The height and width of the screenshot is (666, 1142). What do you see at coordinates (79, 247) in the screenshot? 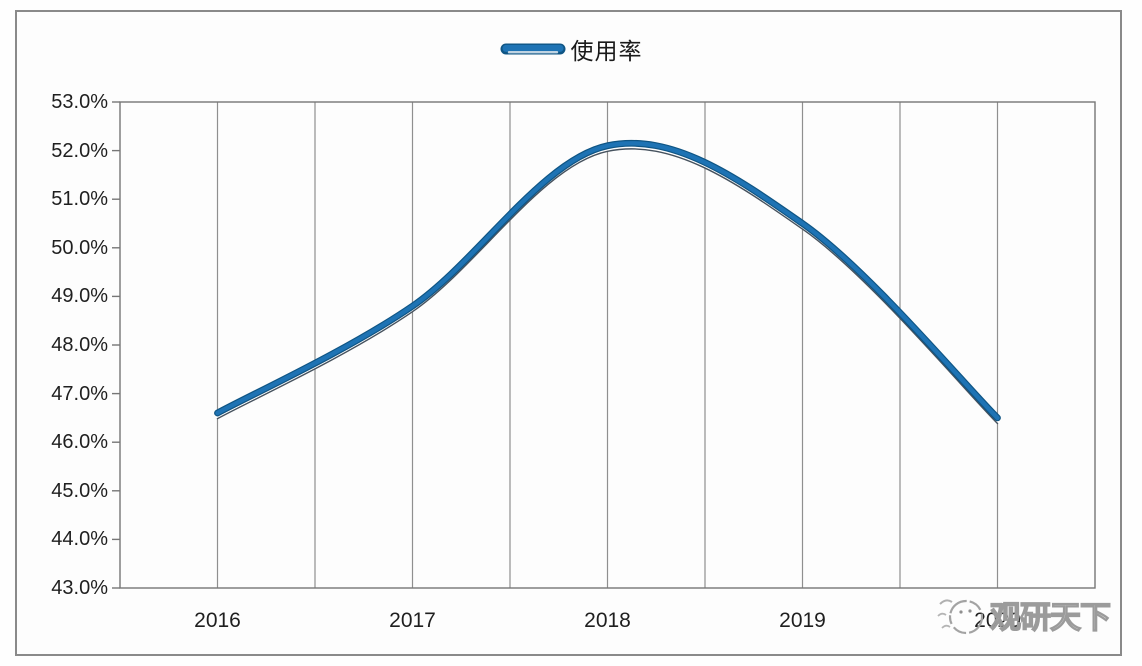
I see `y-axis-tick-label: 50.0%` at bounding box center [79, 247].